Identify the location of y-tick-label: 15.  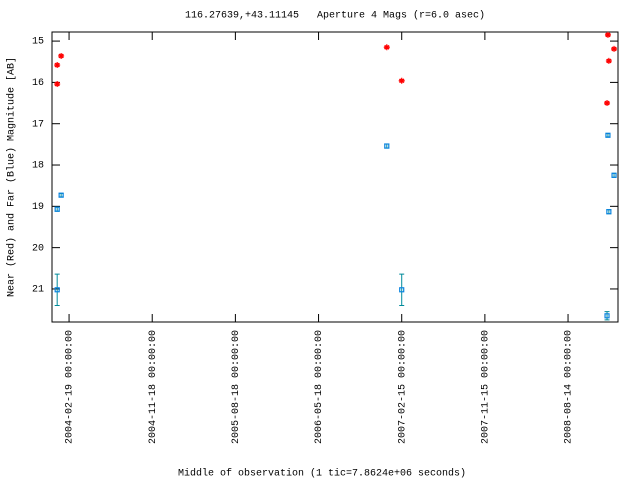
(38, 42).